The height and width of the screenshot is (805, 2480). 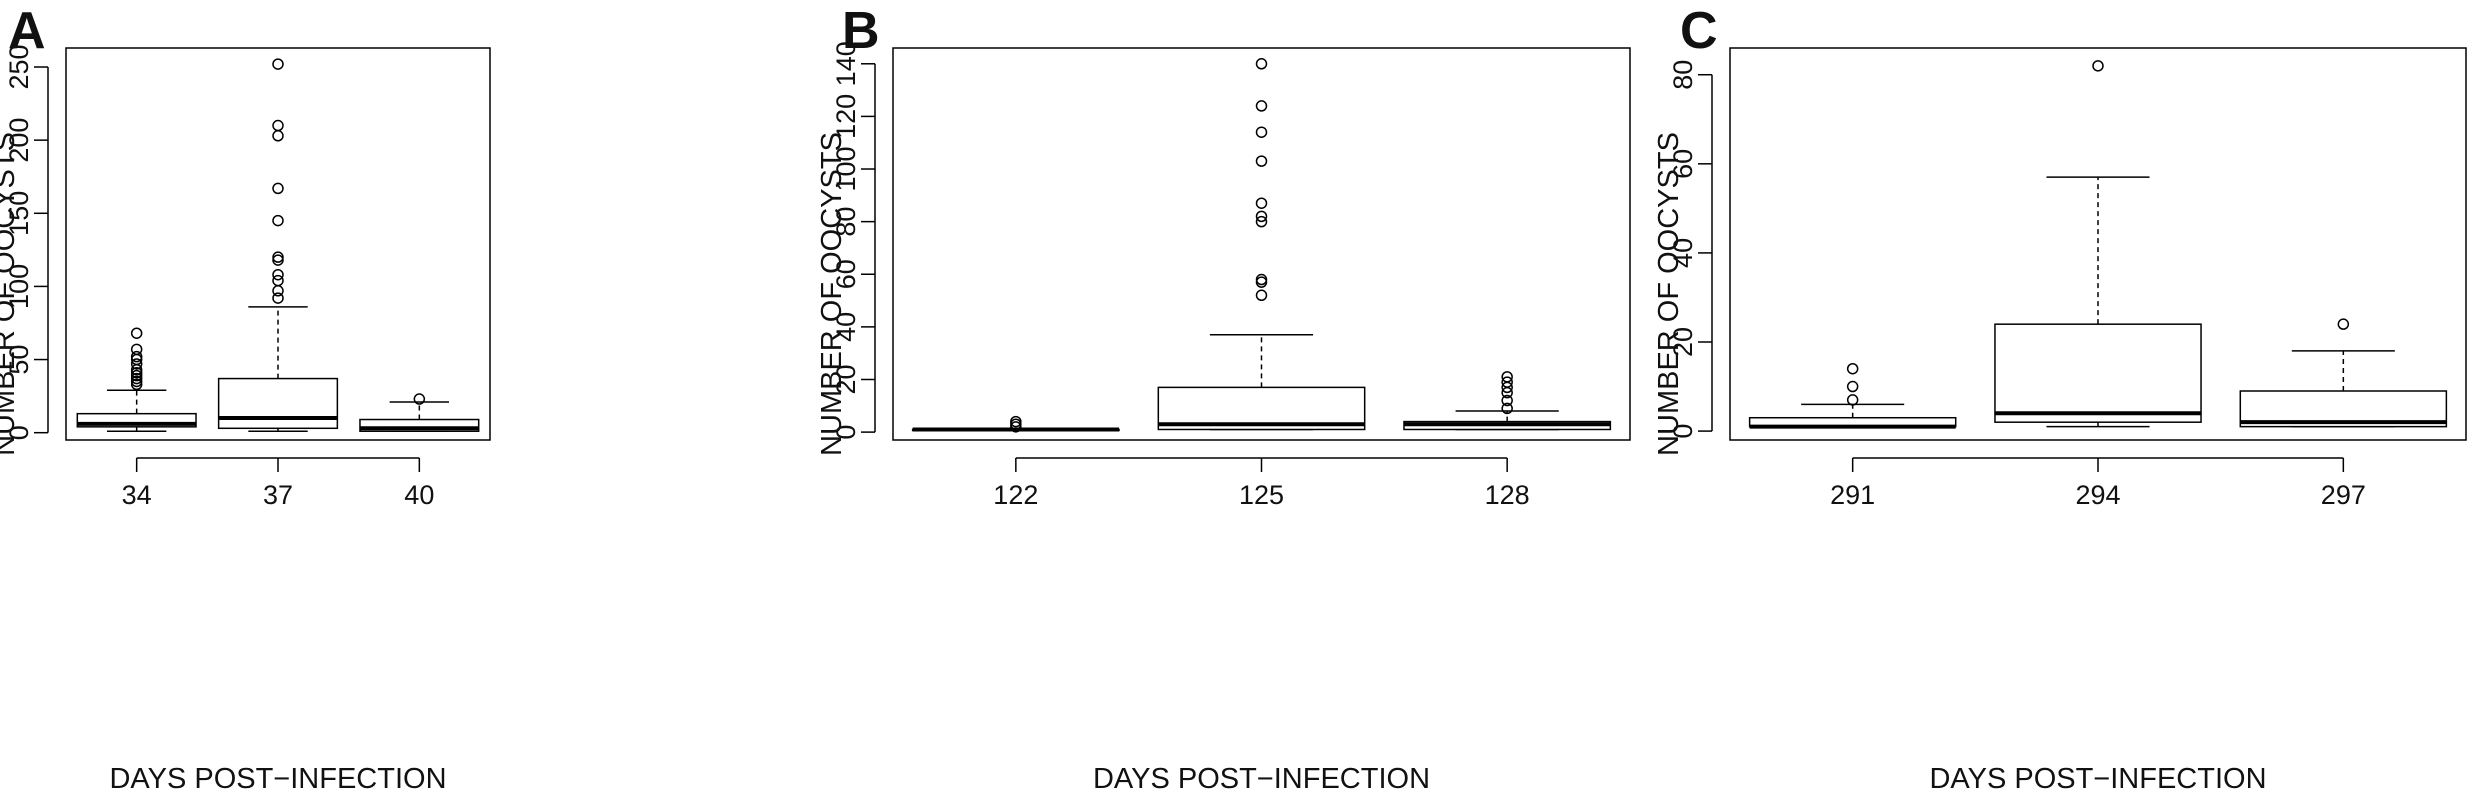 What do you see at coordinates (19, 360) in the screenshot?
I see `y-tick-label: 50` at bounding box center [19, 360].